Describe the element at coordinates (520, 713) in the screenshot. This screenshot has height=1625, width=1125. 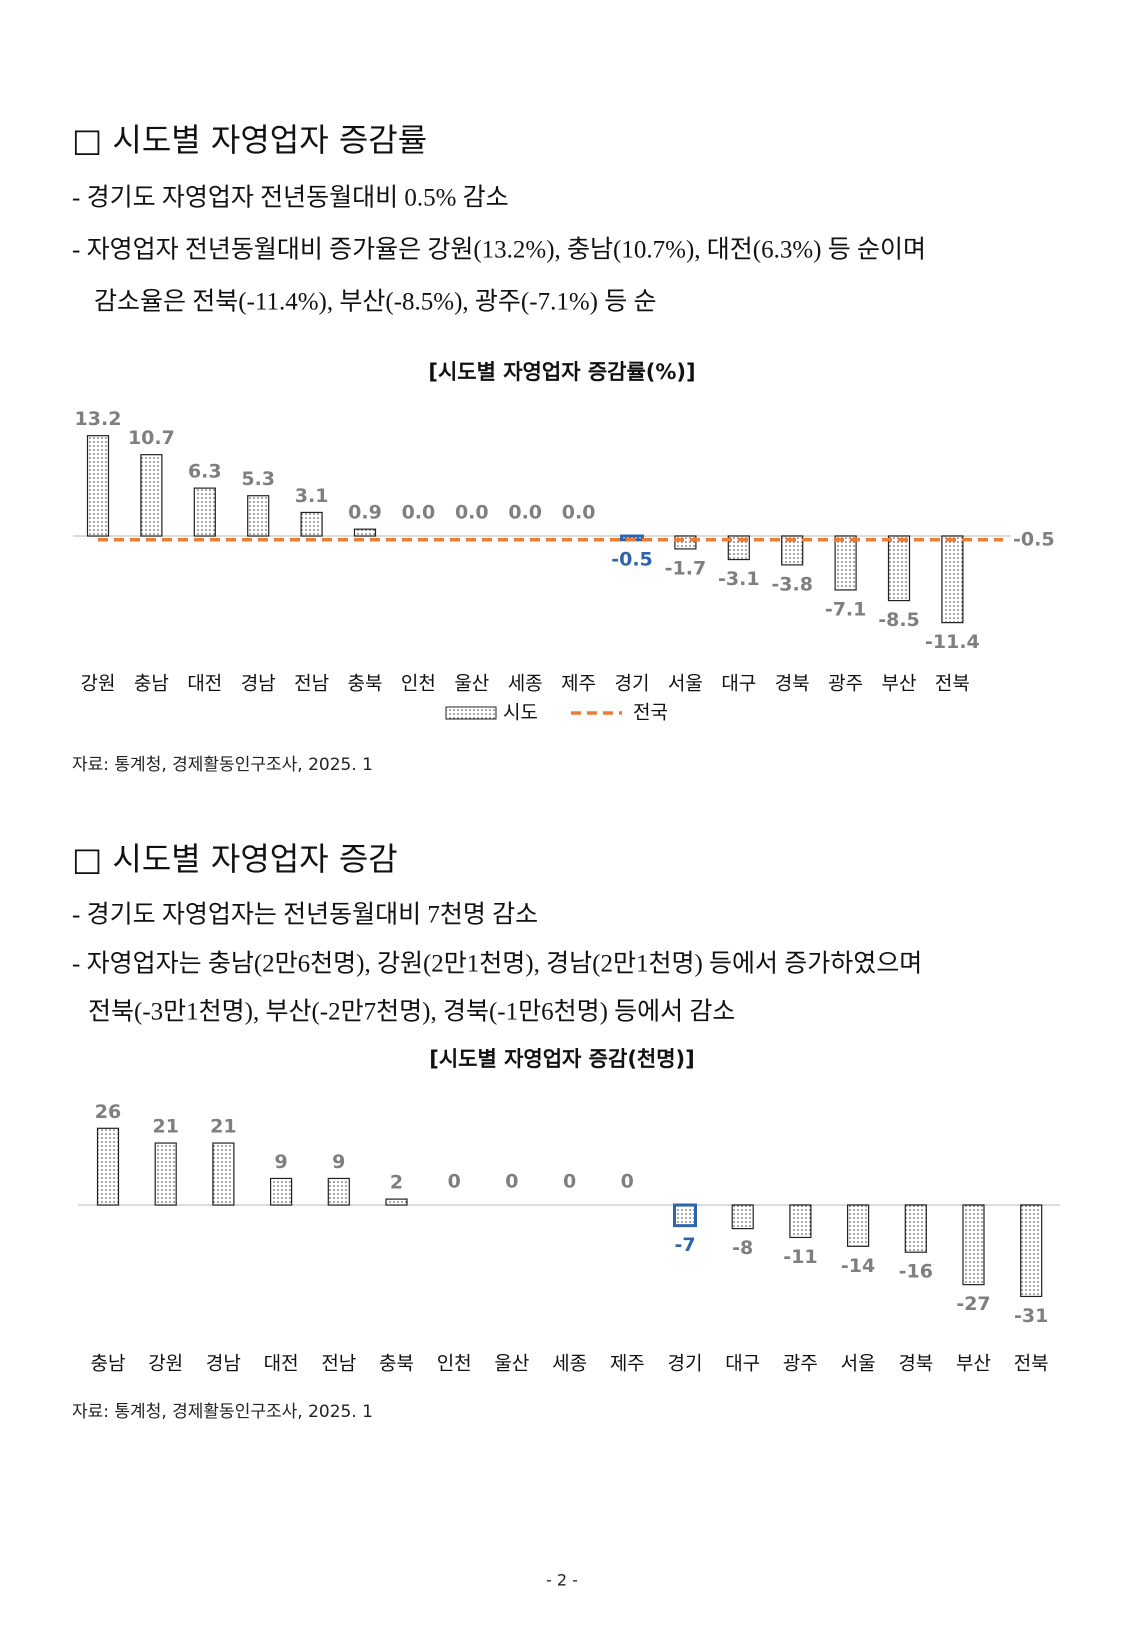
I see `legend-label: 시도` at that location.